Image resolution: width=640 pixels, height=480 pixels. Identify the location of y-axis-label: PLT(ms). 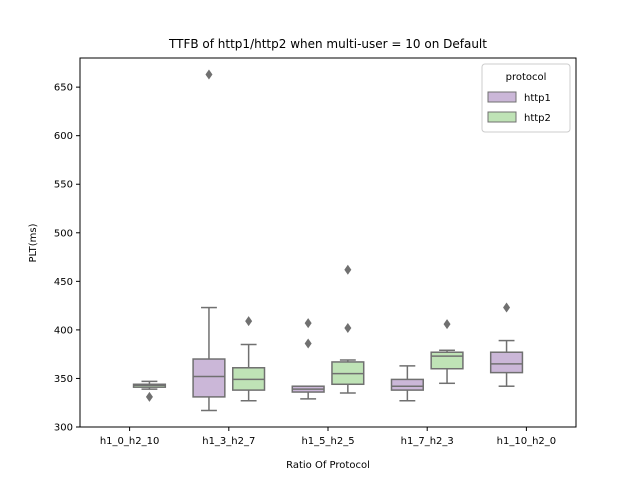
(33, 242).